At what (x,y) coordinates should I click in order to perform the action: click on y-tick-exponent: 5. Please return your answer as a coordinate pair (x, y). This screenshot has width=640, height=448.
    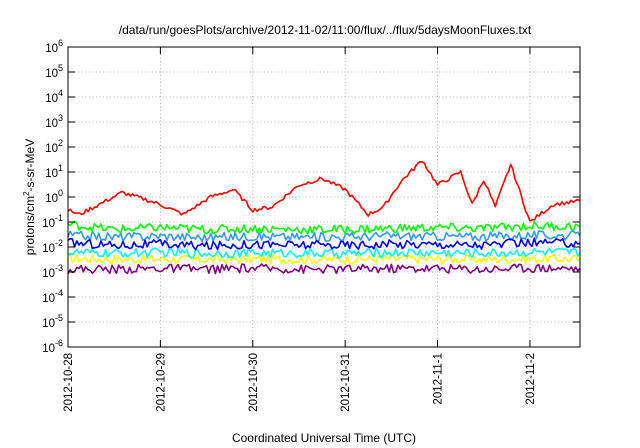
    Looking at the image, I should click on (60, 68).